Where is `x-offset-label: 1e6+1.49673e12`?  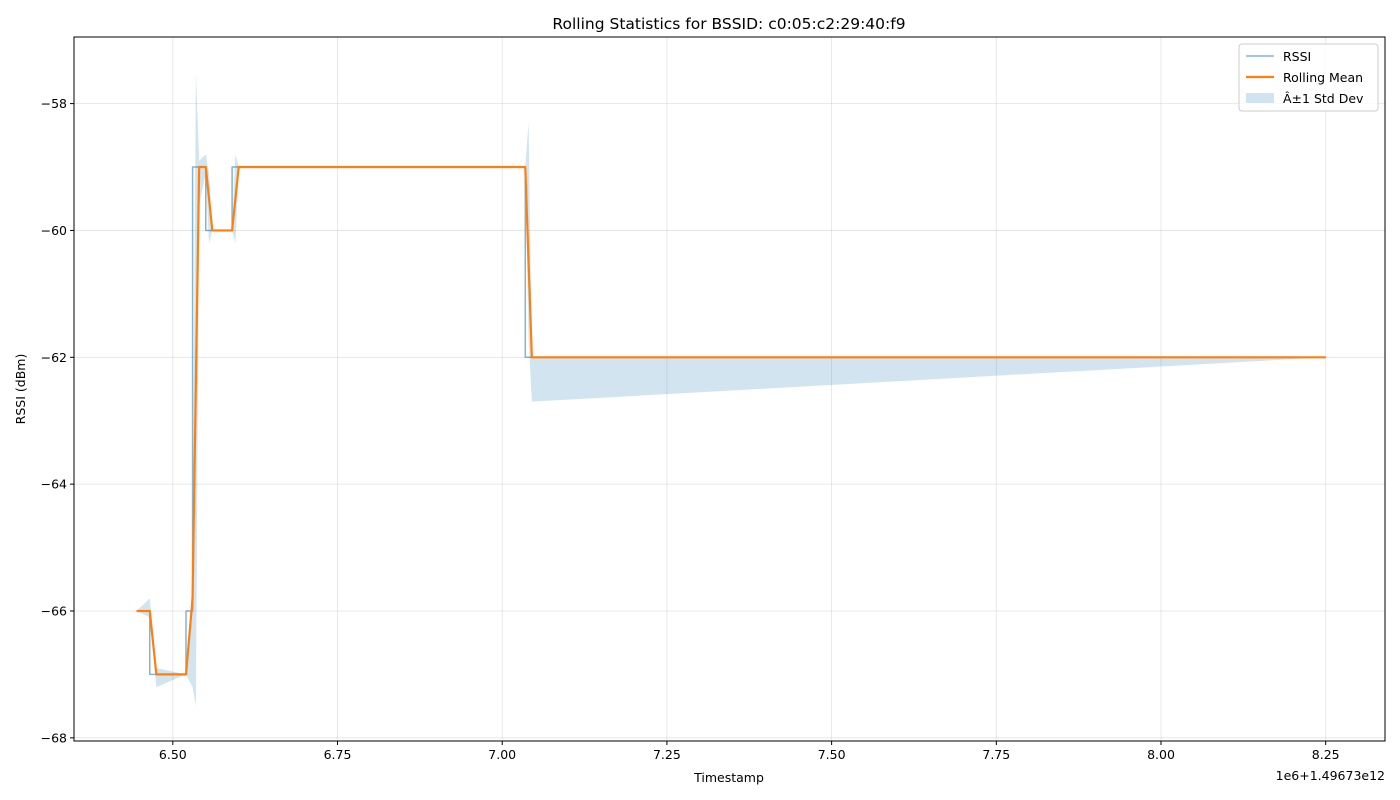 x-offset-label: 1e6+1.49673e12 is located at coordinates (1330, 775).